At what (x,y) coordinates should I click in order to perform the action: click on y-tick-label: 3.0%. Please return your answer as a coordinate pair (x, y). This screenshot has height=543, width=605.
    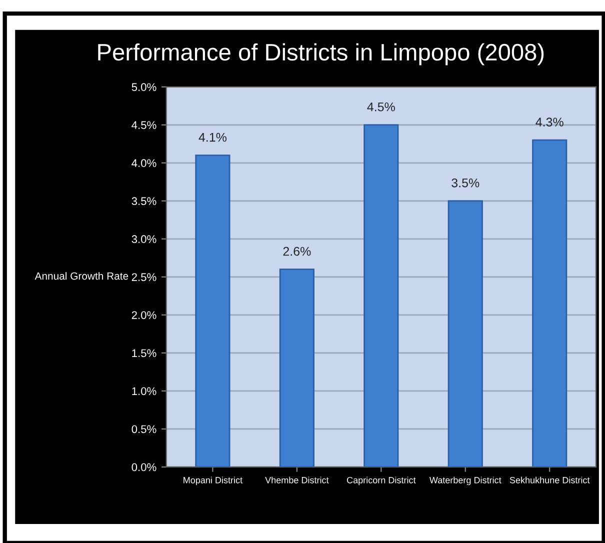
    Looking at the image, I should click on (144, 239).